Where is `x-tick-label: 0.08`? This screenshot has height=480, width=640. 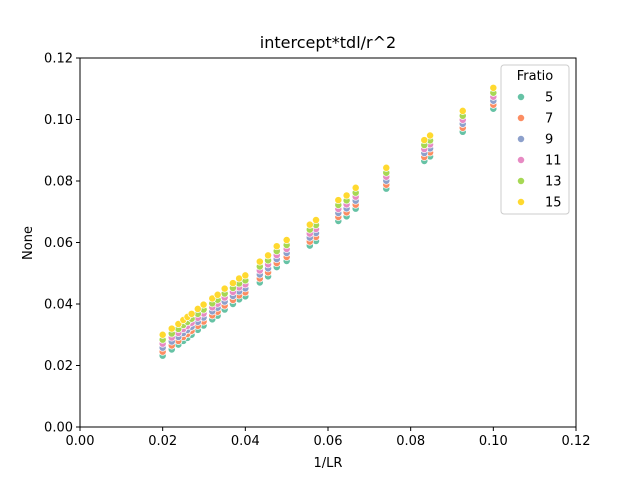
x-tick-label: 0.08 is located at coordinates (410, 441).